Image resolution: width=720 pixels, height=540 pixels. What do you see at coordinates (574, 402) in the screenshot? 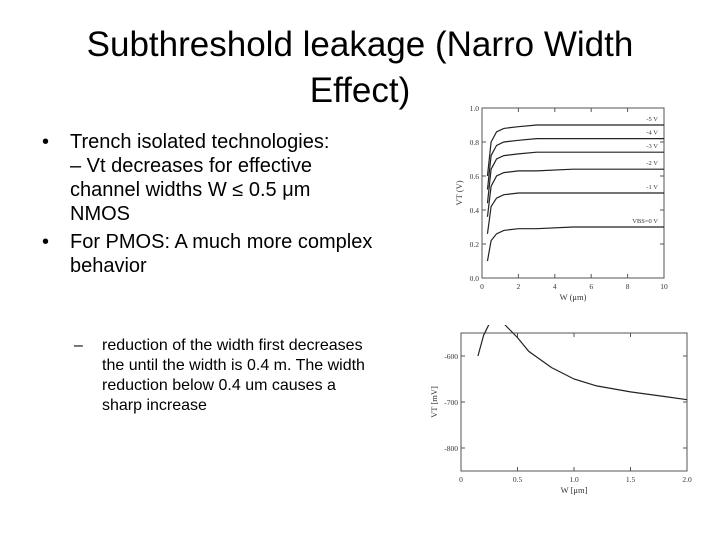
I see `plot-frame` at bounding box center [574, 402].